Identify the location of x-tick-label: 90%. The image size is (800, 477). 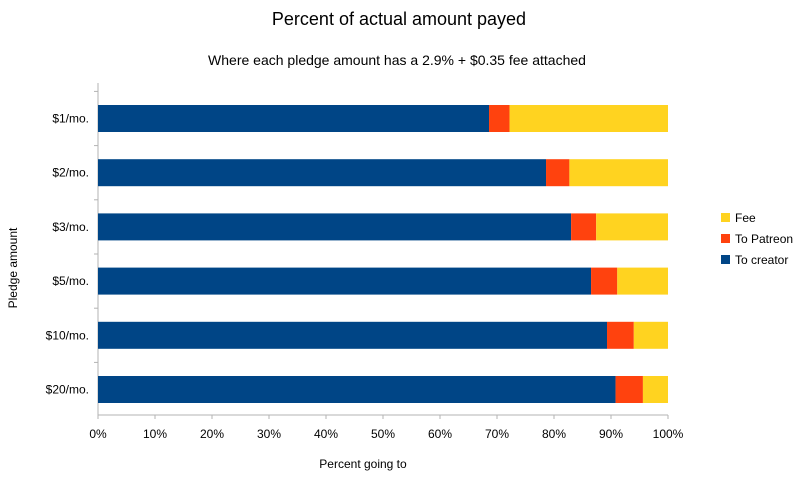
(611, 434).